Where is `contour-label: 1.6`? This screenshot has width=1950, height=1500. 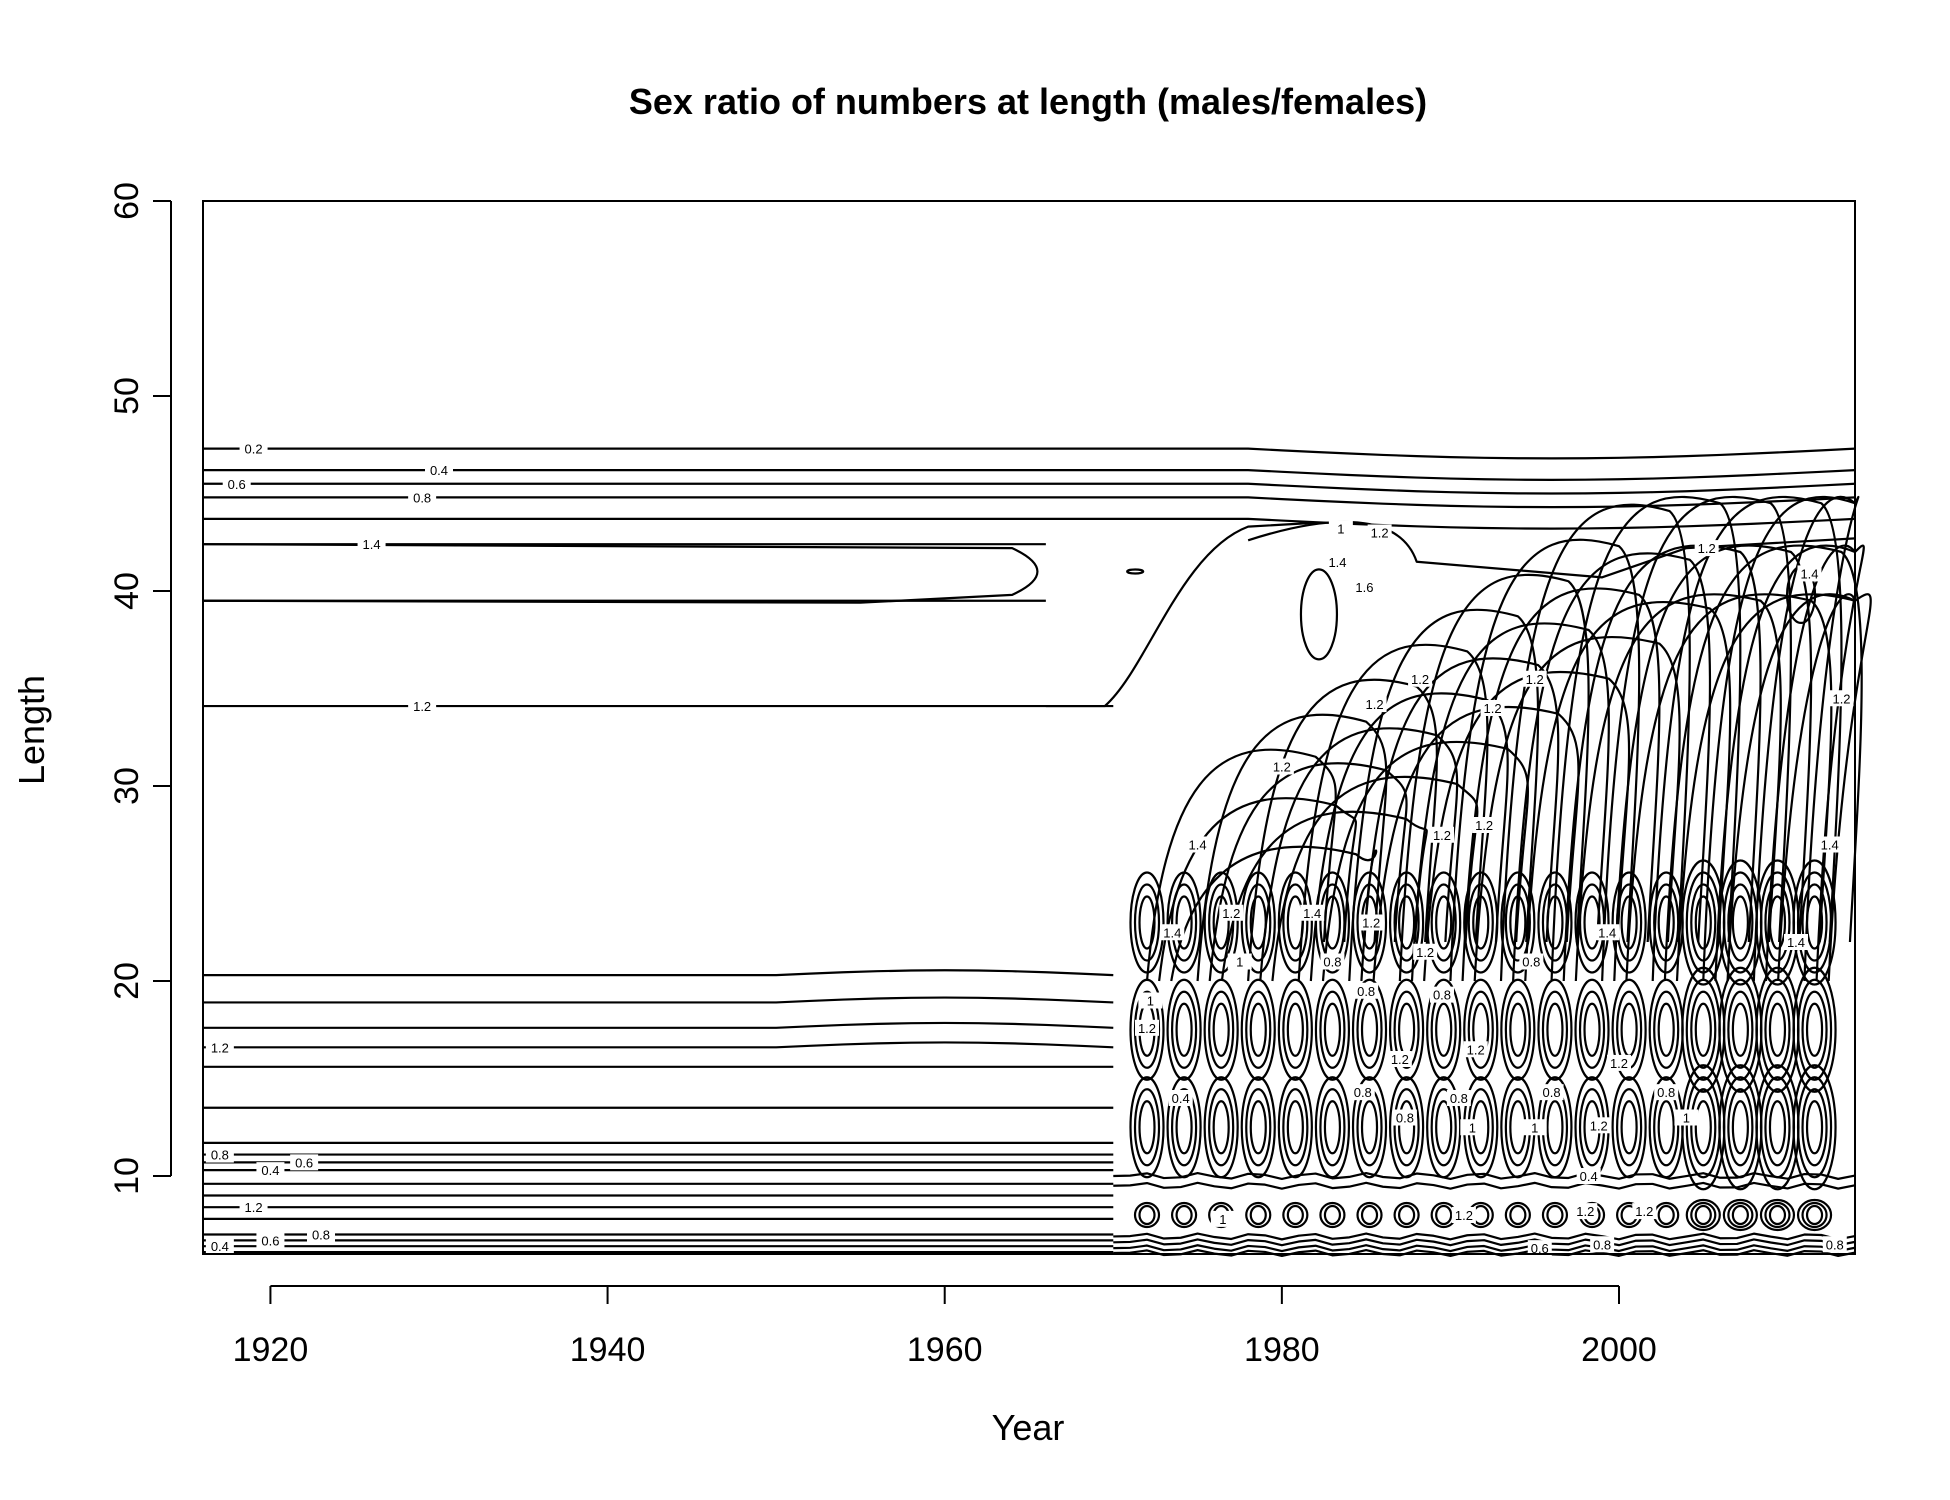
contour-label: 1.6 is located at coordinates (1364, 587).